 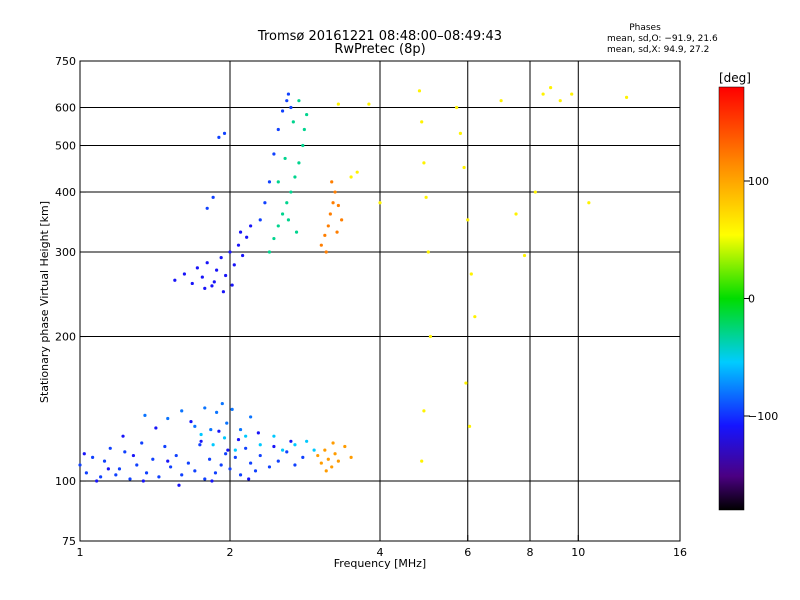 What do you see at coordinates (380, 552) in the screenshot?
I see `x-tick-label: 4` at bounding box center [380, 552].